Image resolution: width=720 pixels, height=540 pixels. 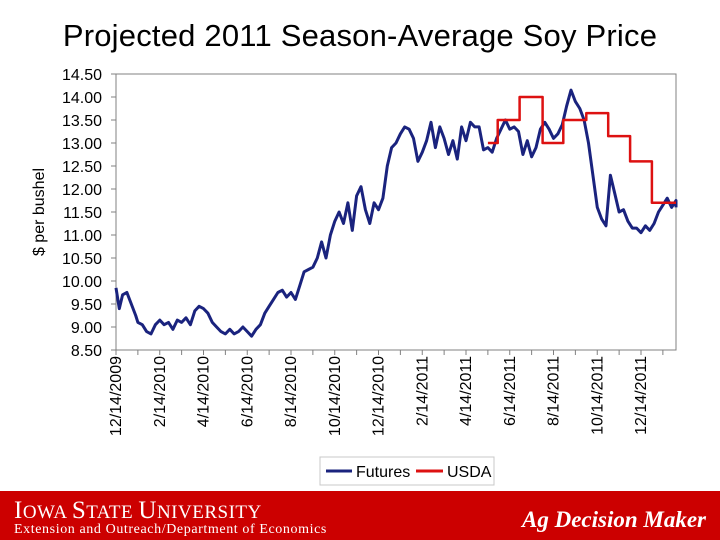 I want to click on y-tick-label: 14.00, so click(x=82, y=98).